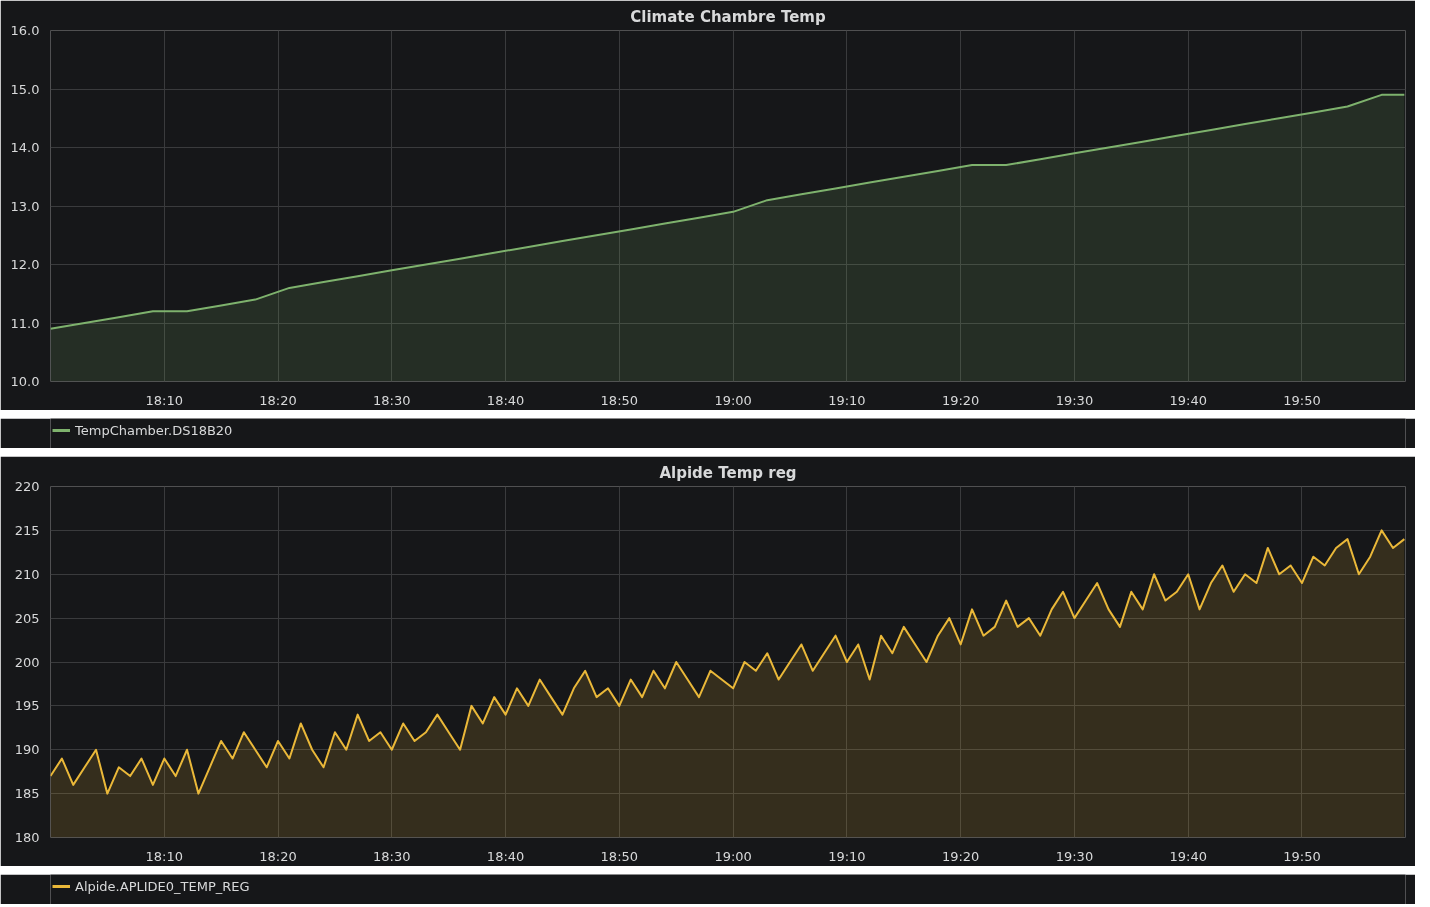 The width and height of the screenshot is (1430, 907). I want to click on y-tick-label: 220, so click(27, 486).